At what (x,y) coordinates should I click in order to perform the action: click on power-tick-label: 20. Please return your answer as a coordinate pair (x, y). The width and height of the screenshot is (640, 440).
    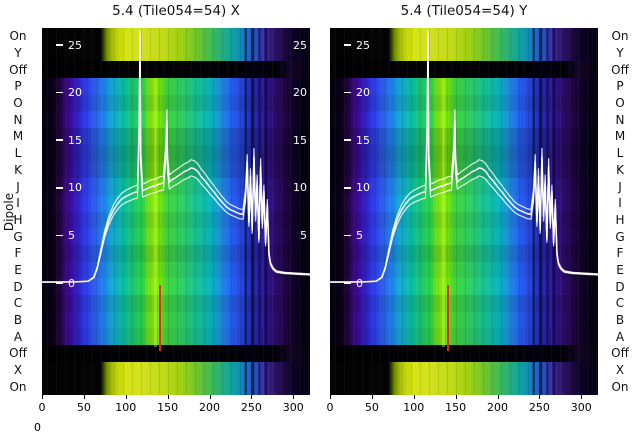
    Looking at the image, I should click on (75, 93).